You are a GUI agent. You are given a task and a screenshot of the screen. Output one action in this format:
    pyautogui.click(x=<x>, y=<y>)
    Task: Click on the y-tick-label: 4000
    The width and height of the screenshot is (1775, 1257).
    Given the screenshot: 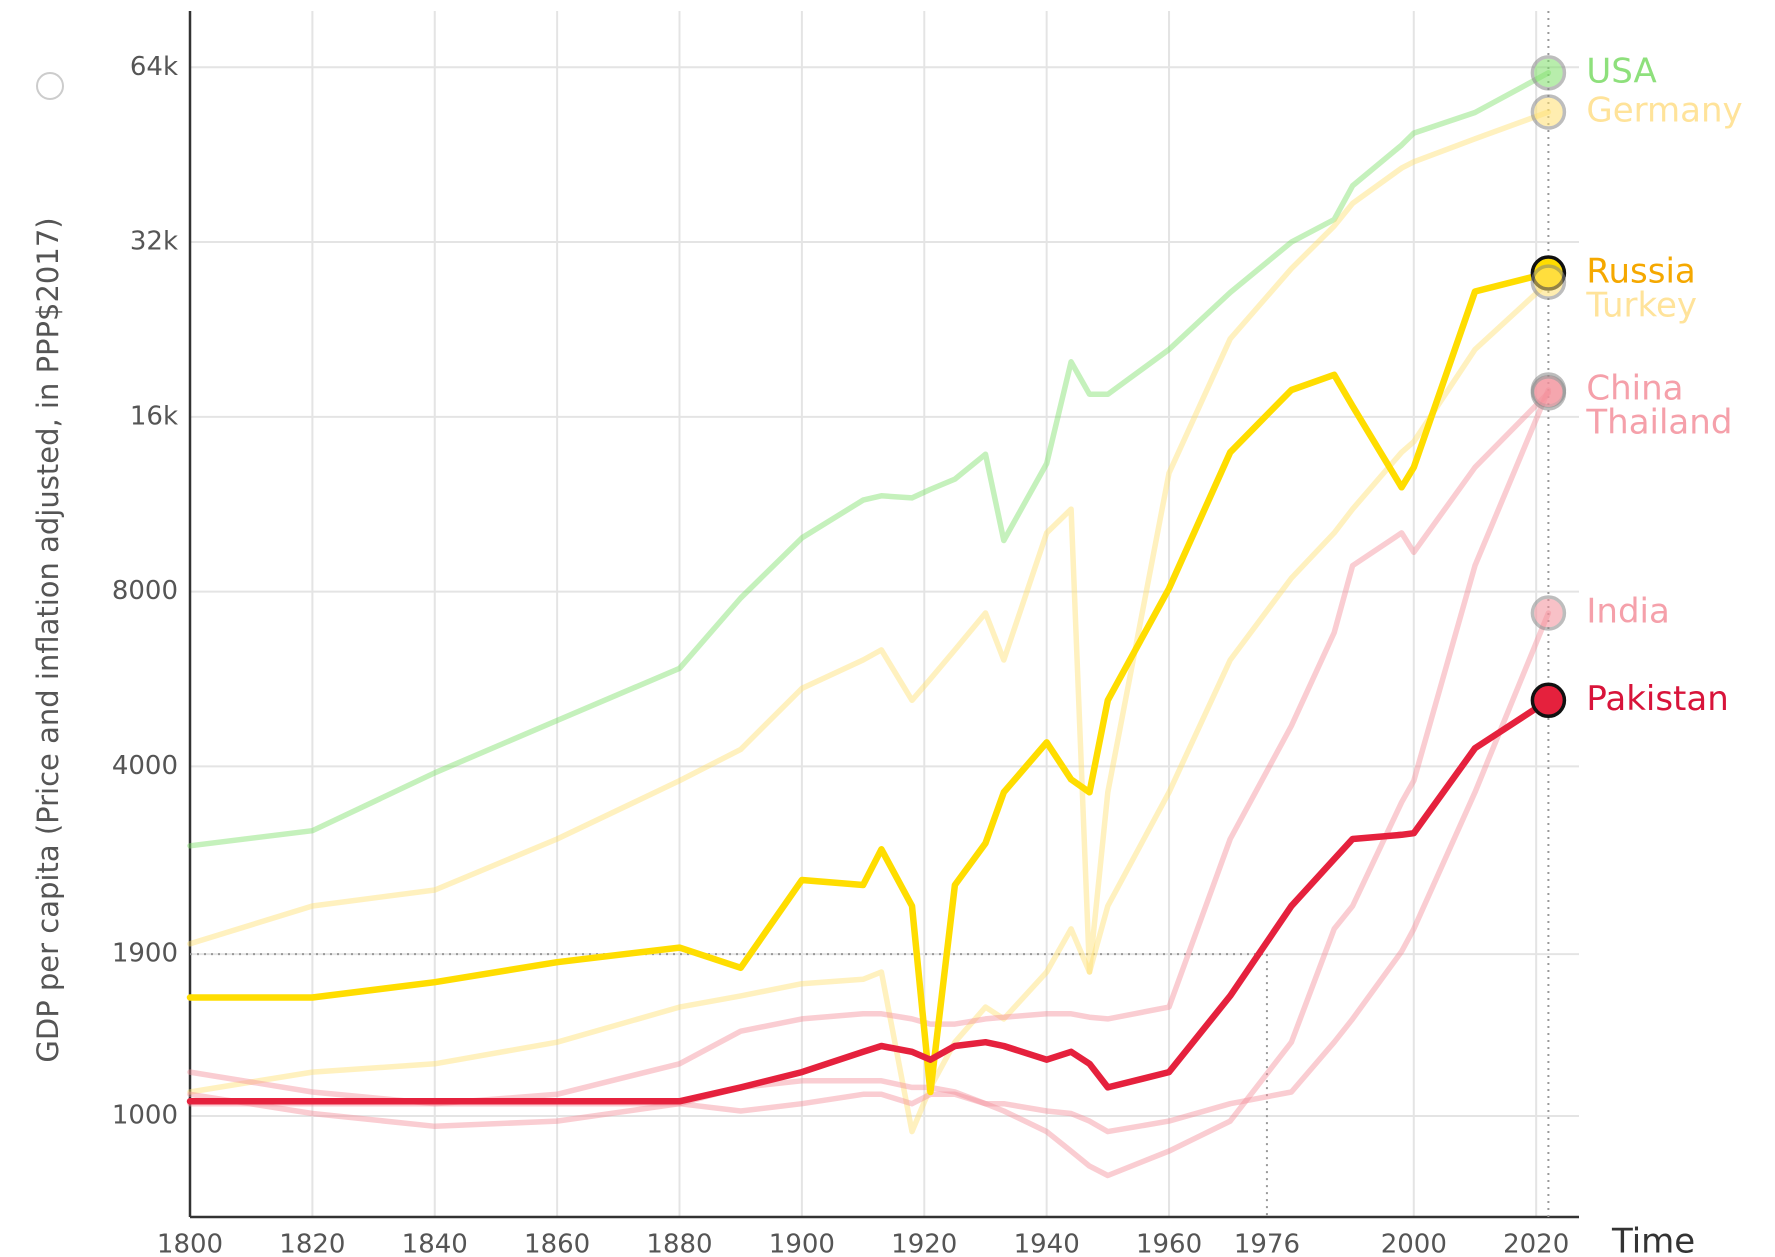 What is the action you would take?
    pyautogui.click(x=145, y=766)
    